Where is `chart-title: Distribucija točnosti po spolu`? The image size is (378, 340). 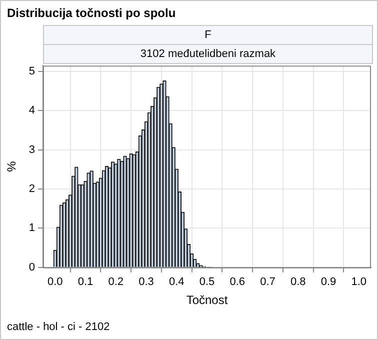
chart-title: Distribucija točnosti po spolu is located at coordinates (91, 13).